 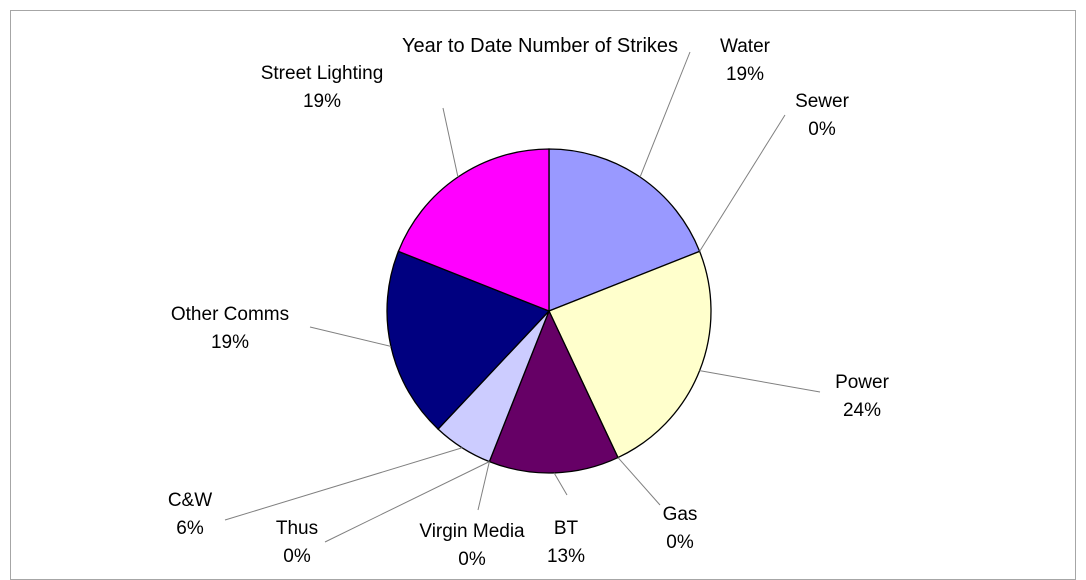 What do you see at coordinates (680, 528) in the screenshot?
I see `slice-label-gas: Gas 0%` at bounding box center [680, 528].